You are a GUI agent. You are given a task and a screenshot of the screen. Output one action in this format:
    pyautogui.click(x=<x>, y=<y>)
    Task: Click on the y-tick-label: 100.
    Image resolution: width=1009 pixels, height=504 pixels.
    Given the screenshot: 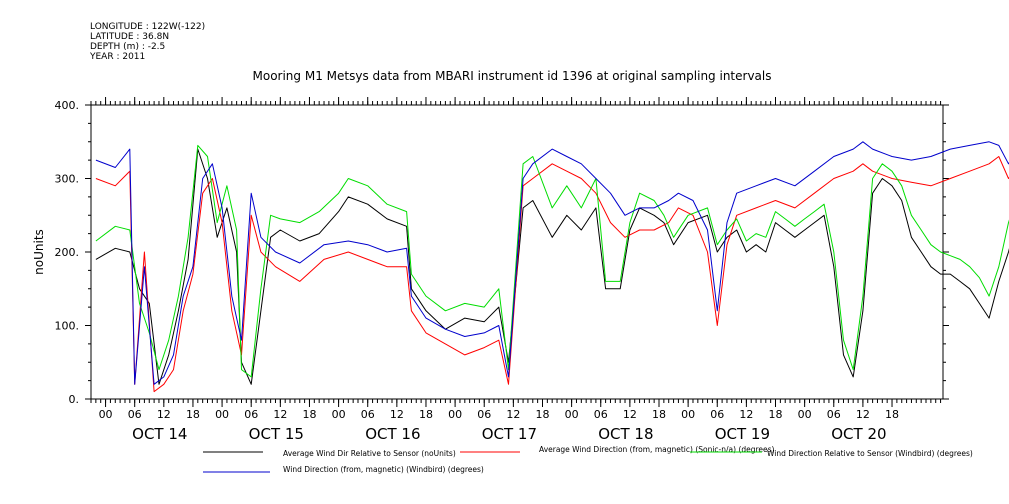 What is the action you would take?
    pyautogui.click(x=67, y=326)
    